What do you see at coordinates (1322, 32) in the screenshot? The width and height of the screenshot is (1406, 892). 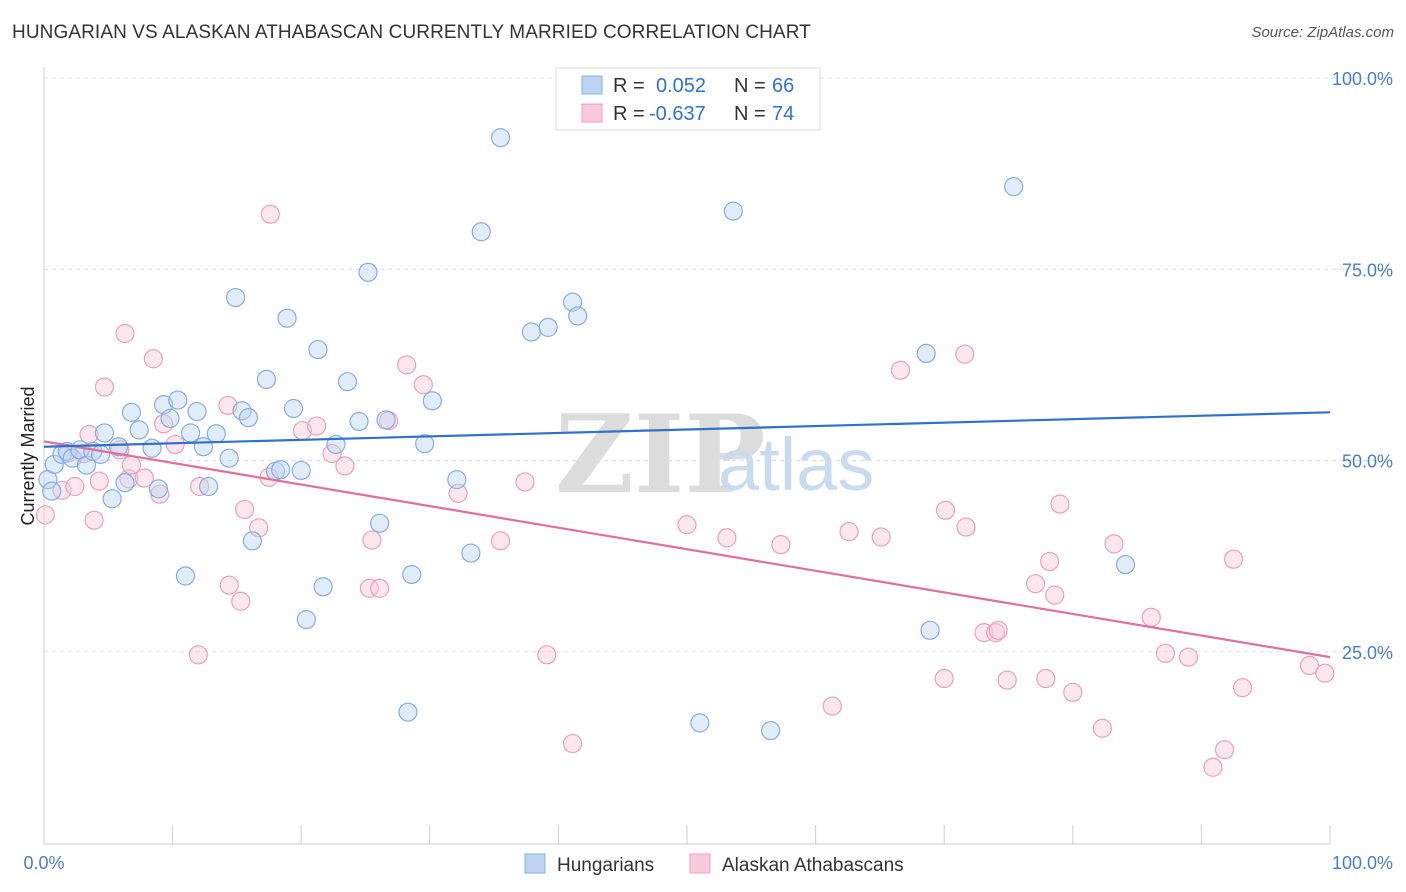 I see `source-label: Source: ZipAtlas.com` at bounding box center [1322, 32].